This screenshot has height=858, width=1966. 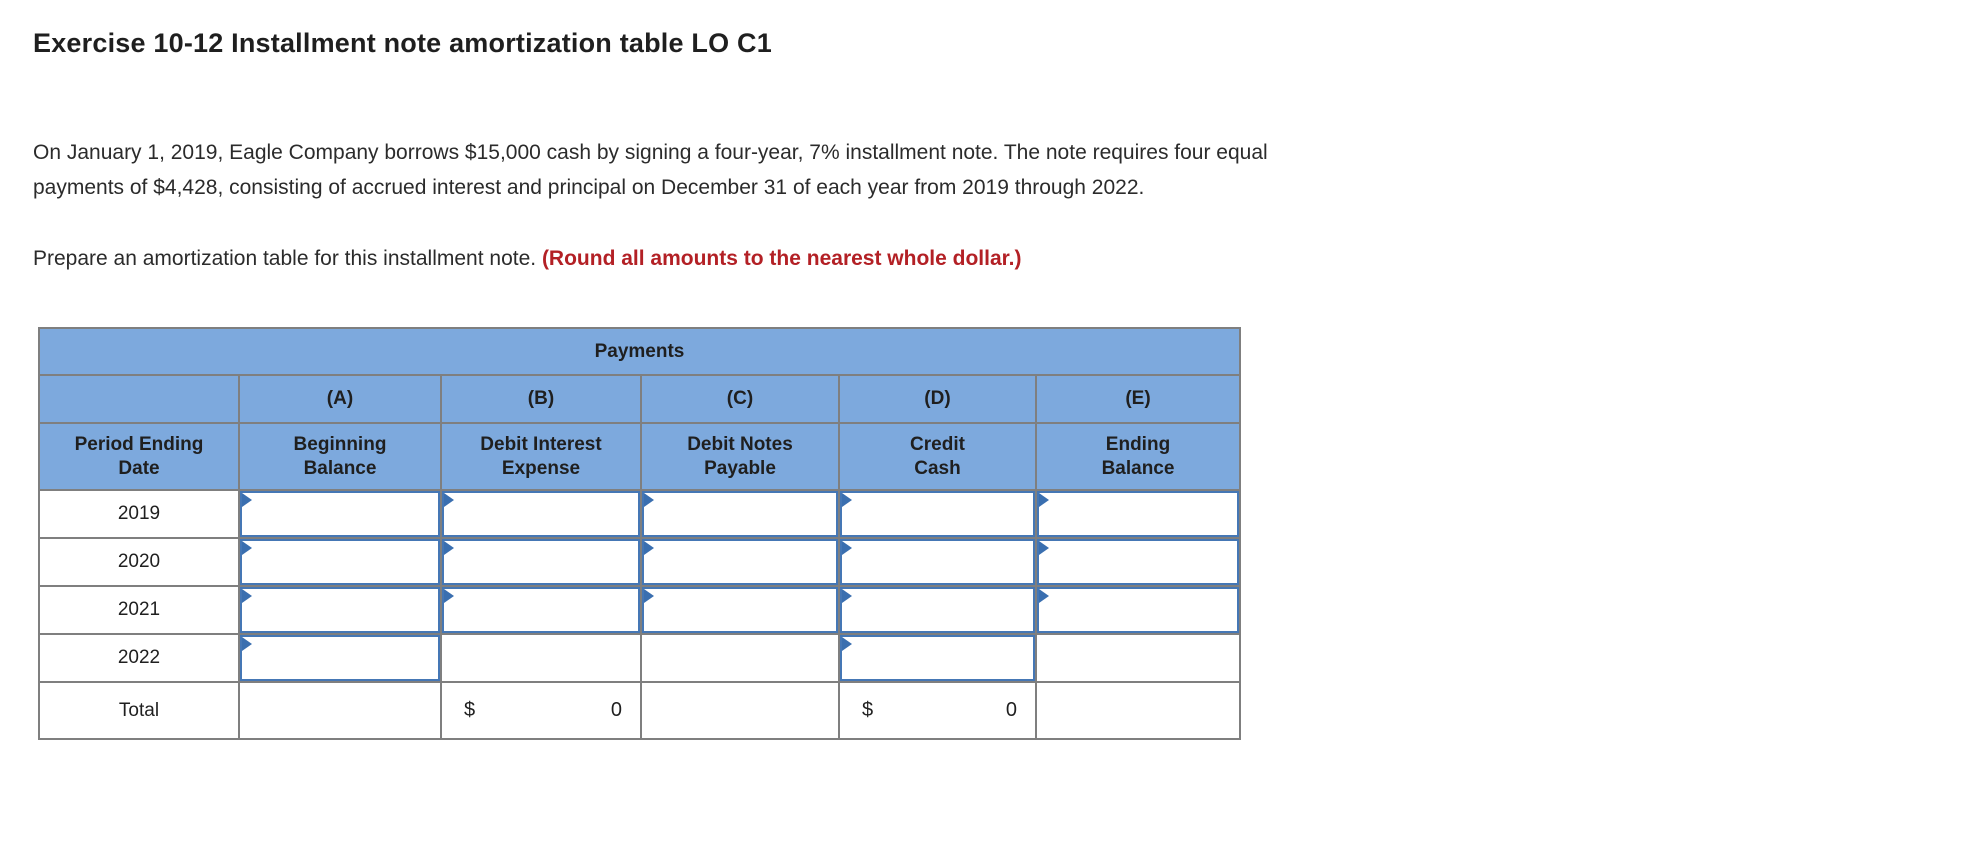 What do you see at coordinates (1138, 658) in the screenshot?
I see `cell-2022-ending-balance` at bounding box center [1138, 658].